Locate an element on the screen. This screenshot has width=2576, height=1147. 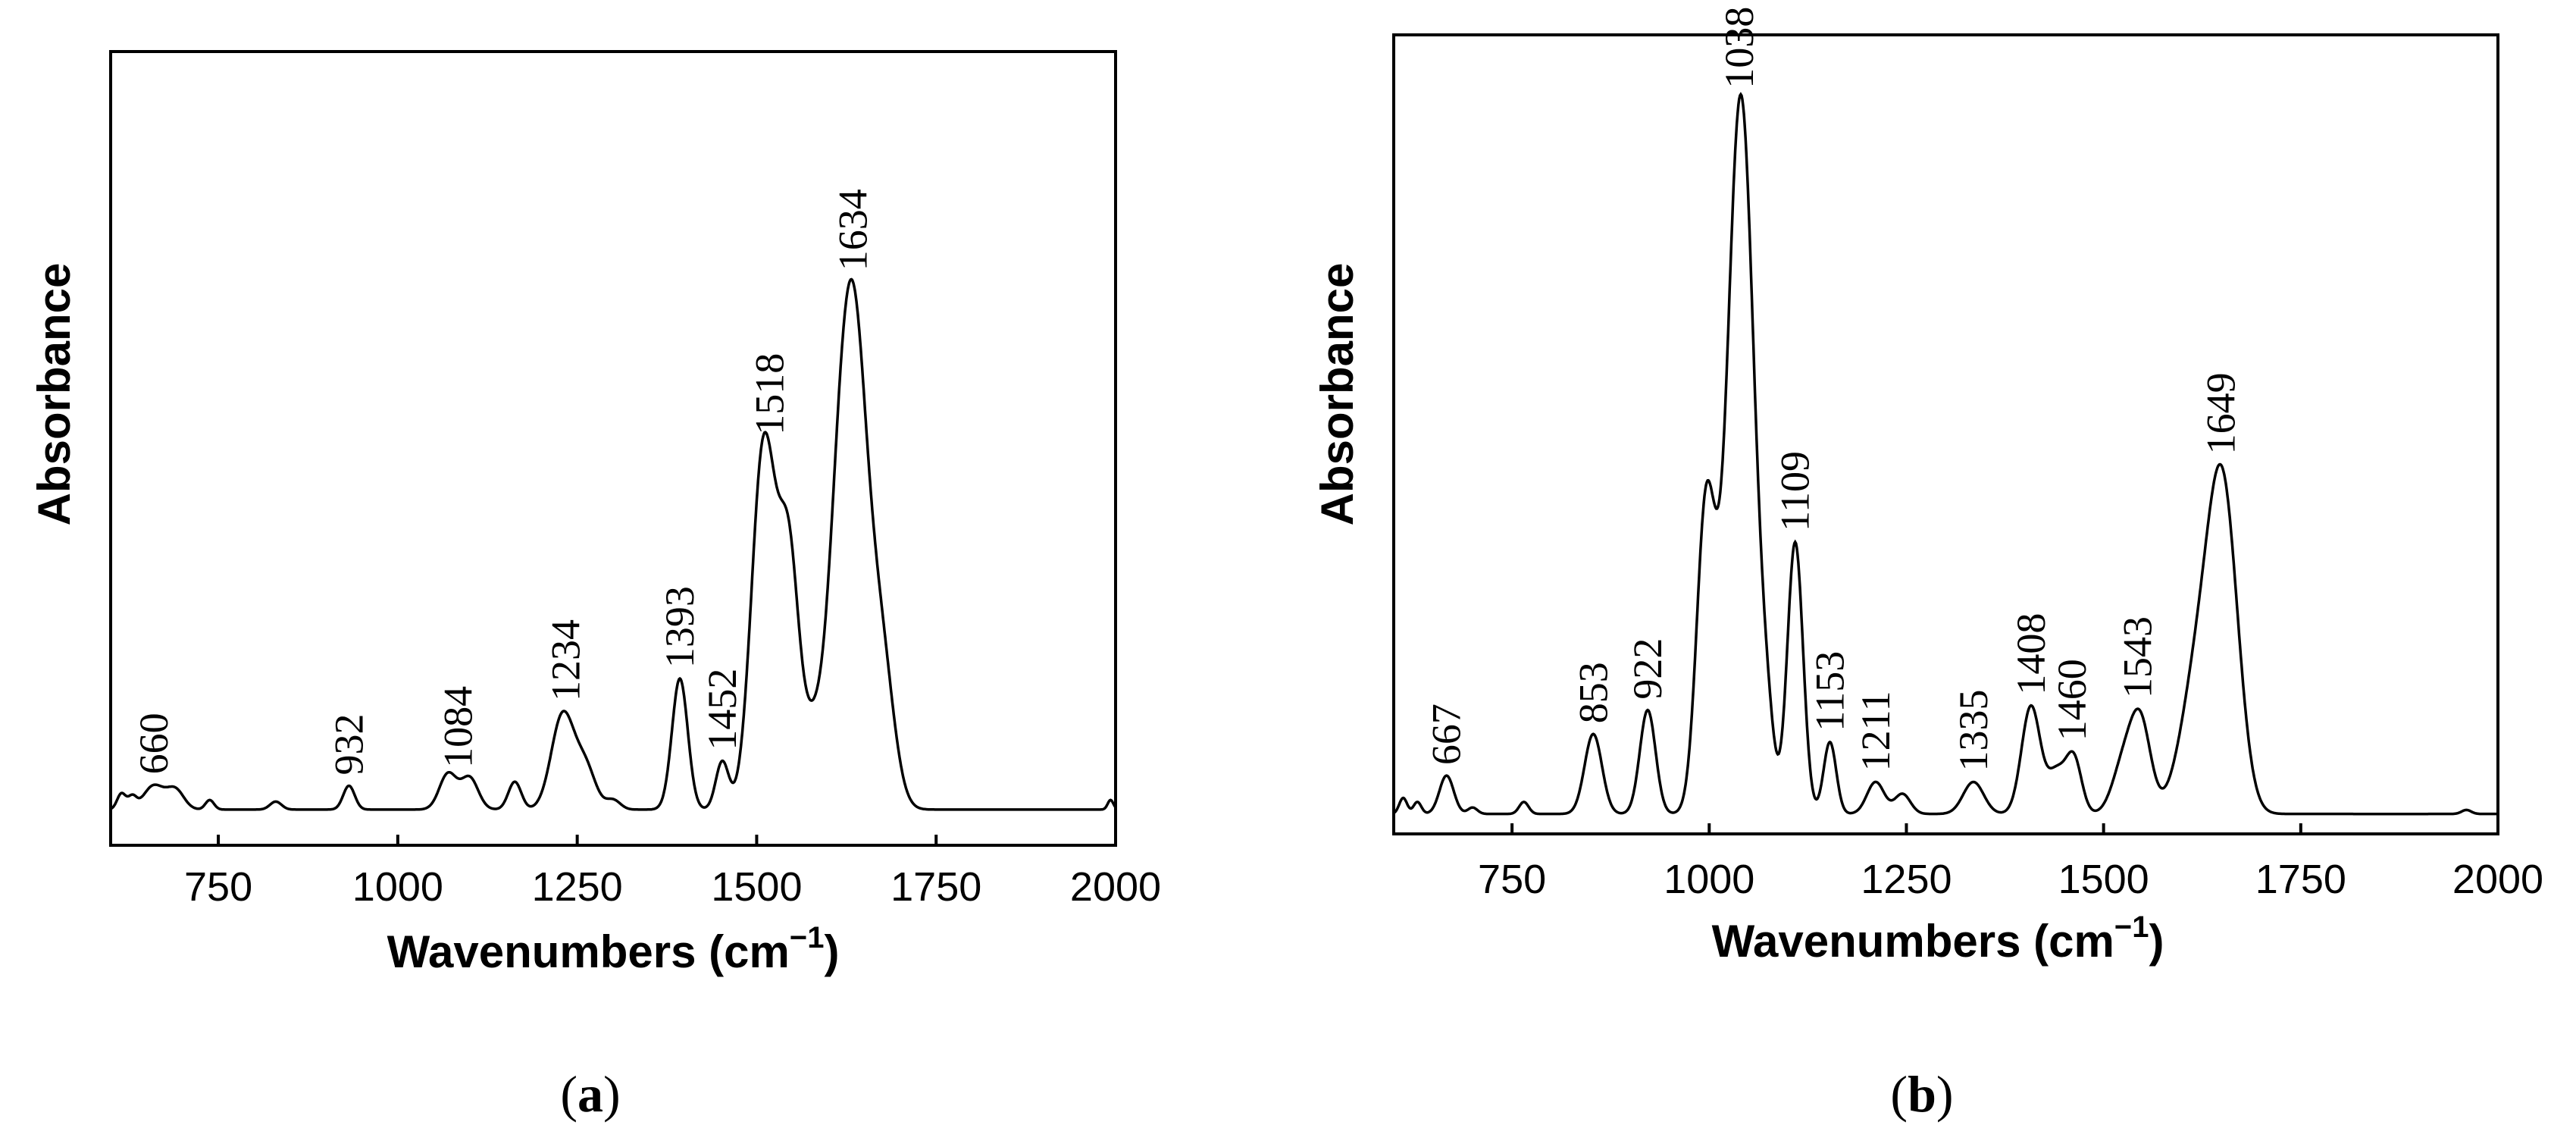
peak-label-667: 667 is located at coordinates (1447, 734).